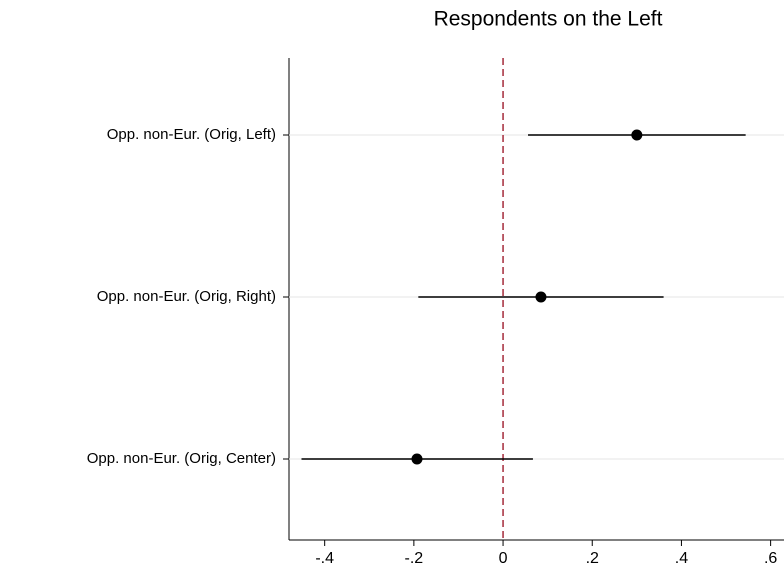 The image size is (784, 571). I want to click on x-tick-label: .4, so click(681, 558).